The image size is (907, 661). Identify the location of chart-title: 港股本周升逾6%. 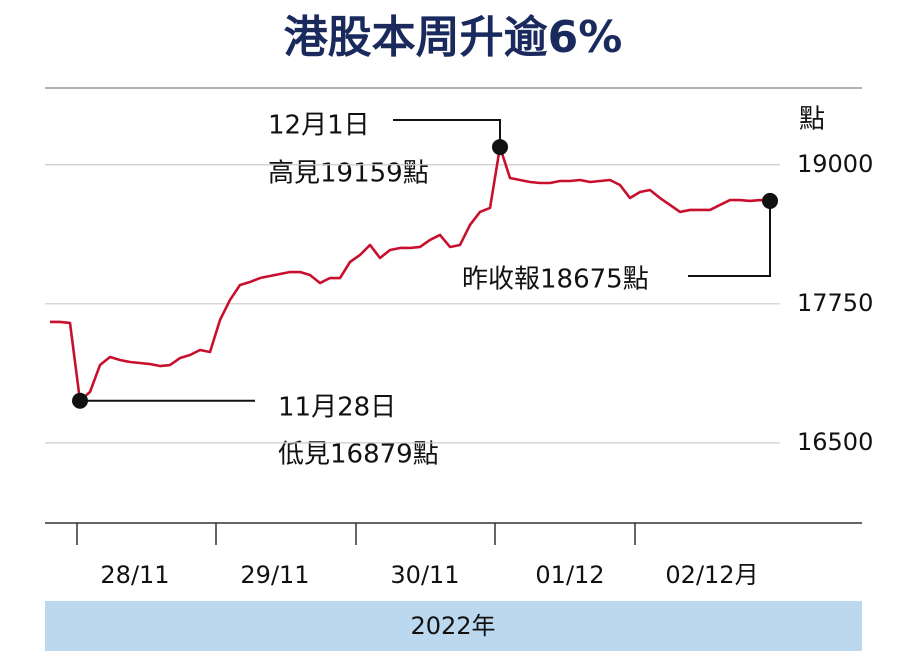
(453, 37).